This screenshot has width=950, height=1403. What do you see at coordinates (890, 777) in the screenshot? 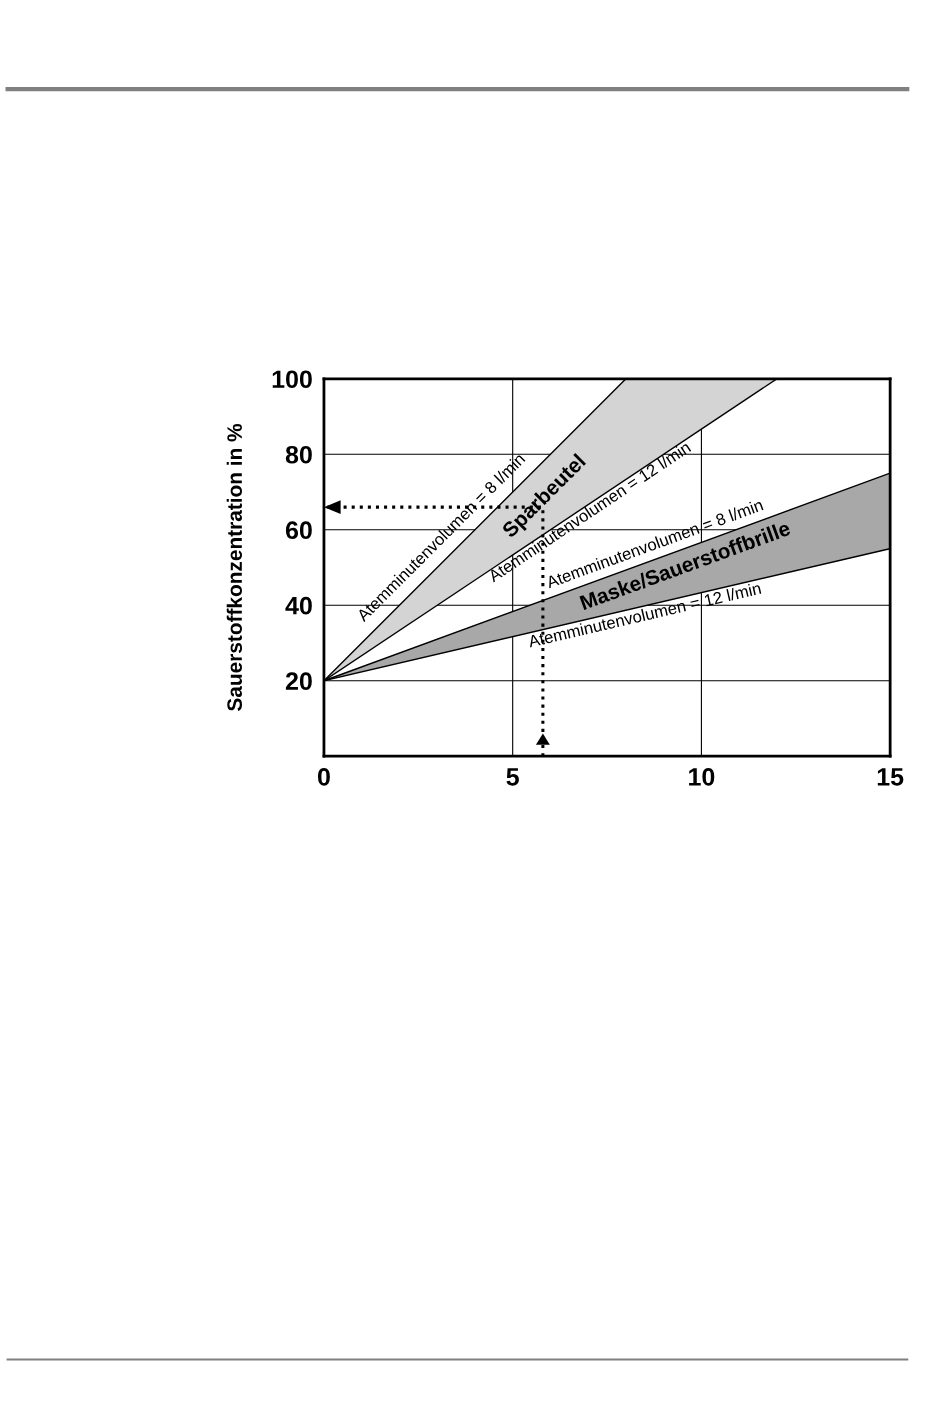
I see `x-tick-label: 15` at bounding box center [890, 777].